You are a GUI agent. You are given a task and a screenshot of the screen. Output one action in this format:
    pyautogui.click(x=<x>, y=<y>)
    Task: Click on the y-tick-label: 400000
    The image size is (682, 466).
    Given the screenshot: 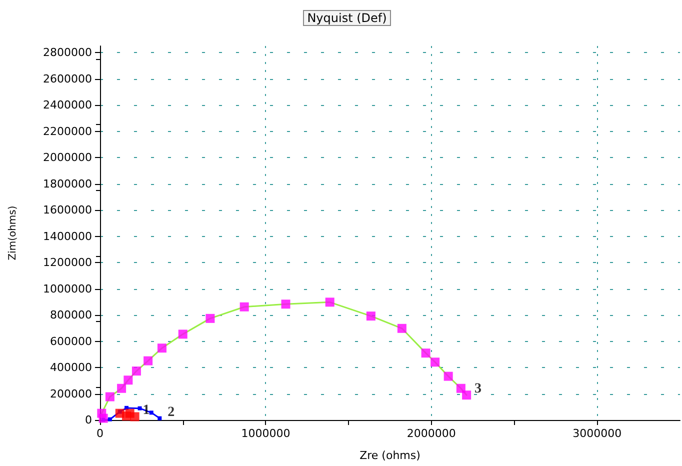 What is the action you would take?
    pyautogui.click(x=71, y=367)
    